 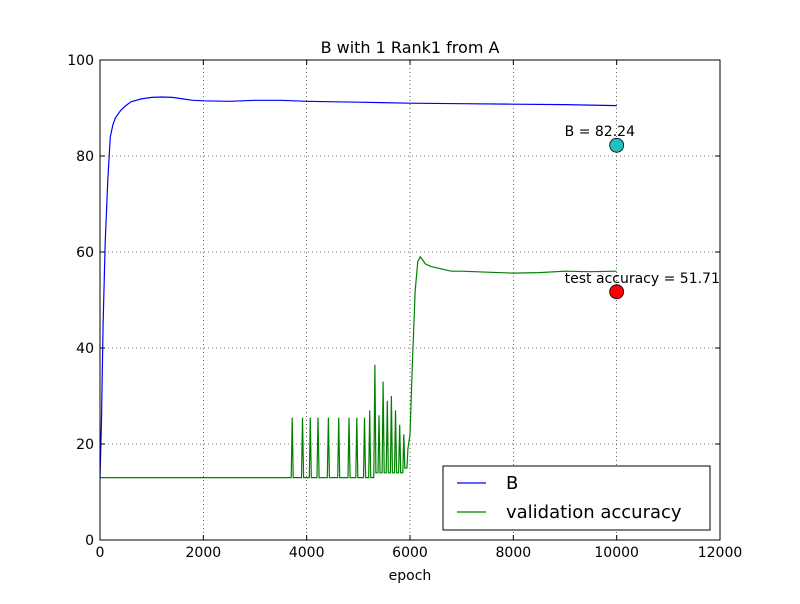 I want to click on x-tick-label: 4000, so click(x=307, y=553).